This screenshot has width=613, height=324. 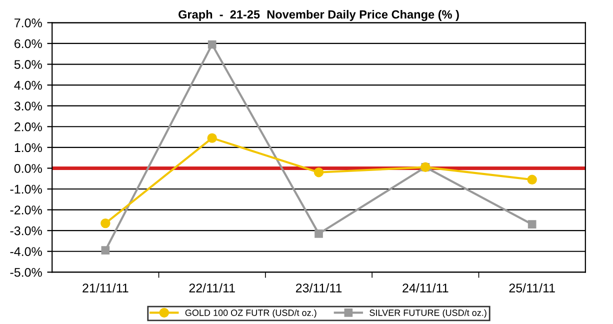 What do you see at coordinates (318, 16) in the screenshot?
I see `chart-title: Graph - 21-25 November Daily Price Change (% )` at bounding box center [318, 16].